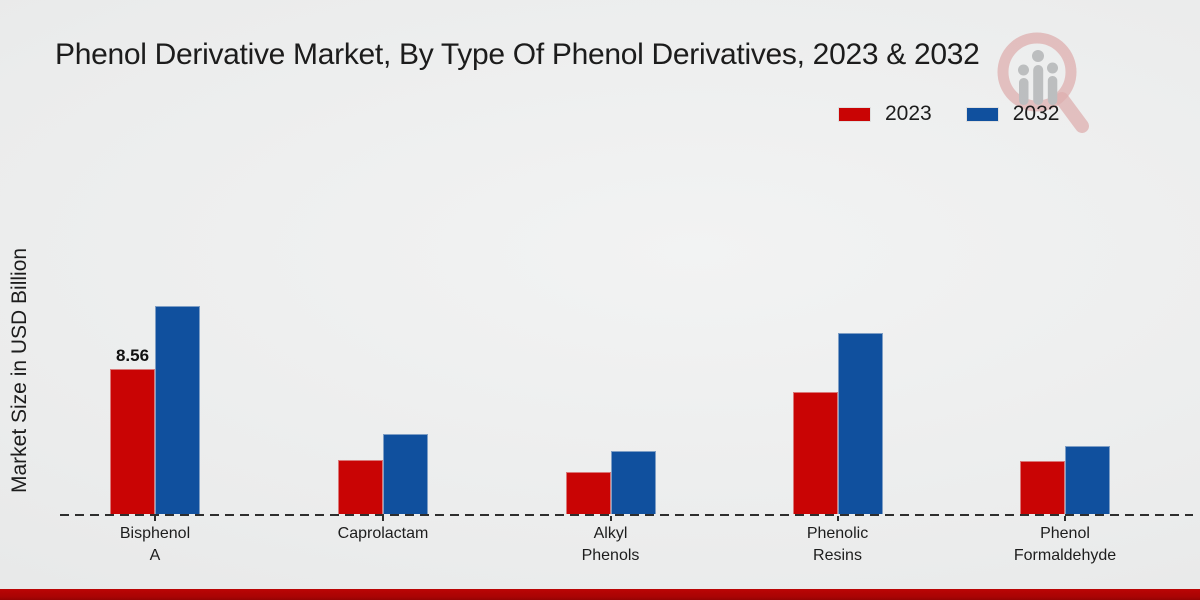 This screenshot has width=1200, height=600. I want to click on x-axis-tick-alkyl-phenols, so click(610, 518).